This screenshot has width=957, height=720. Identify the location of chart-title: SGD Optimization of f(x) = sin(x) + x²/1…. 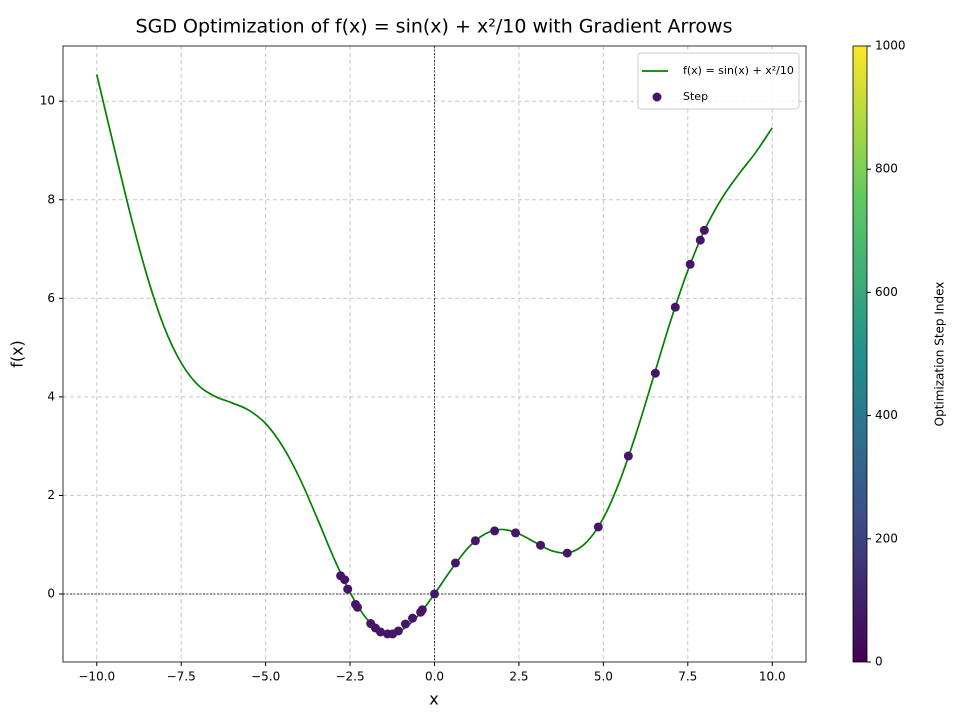
(434, 27).